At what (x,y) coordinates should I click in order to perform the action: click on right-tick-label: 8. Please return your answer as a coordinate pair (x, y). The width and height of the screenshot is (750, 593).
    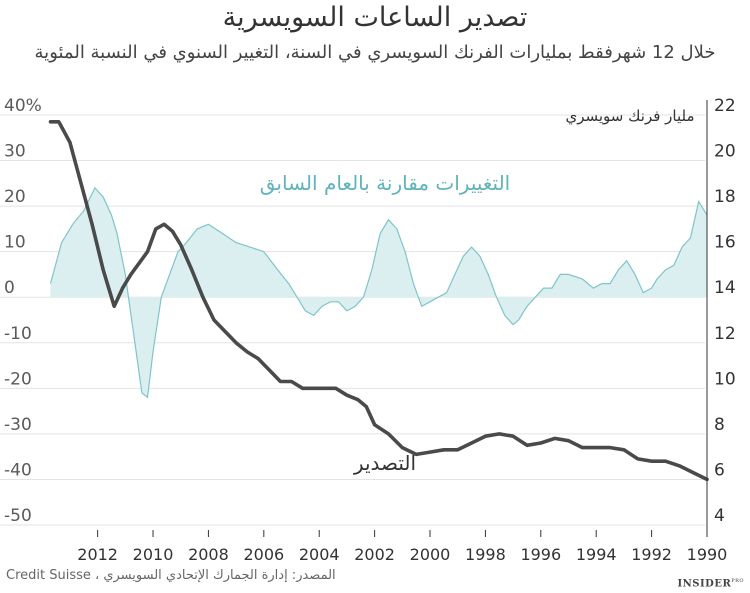
    Looking at the image, I should click on (719, 425).